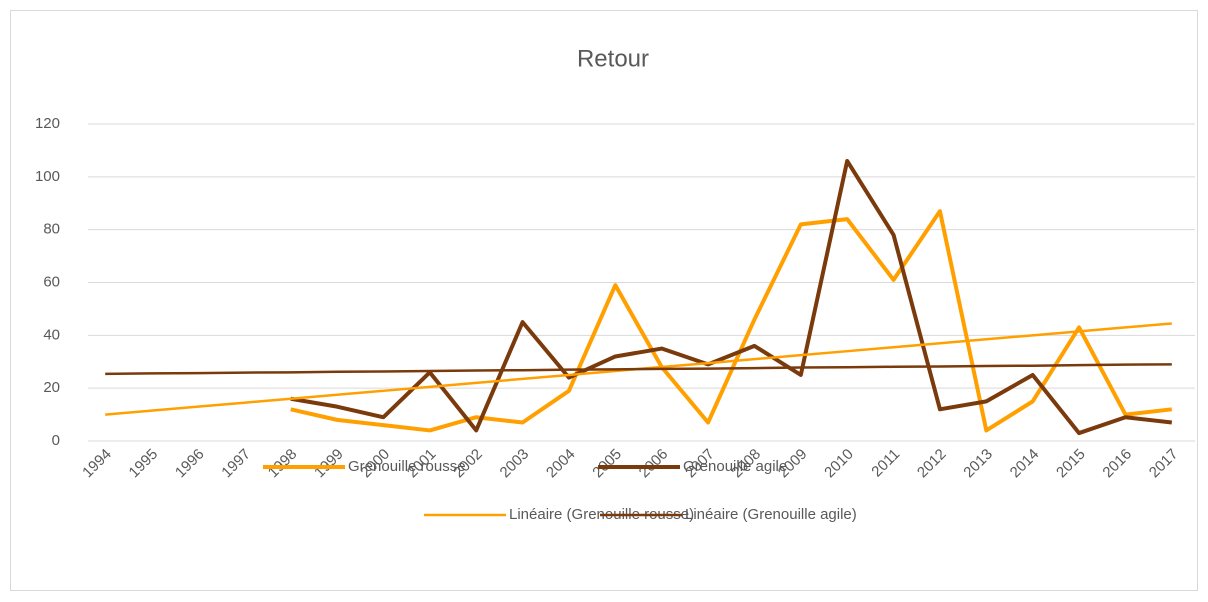  I want to click on y-tick-label: 80, so click(51, 229).